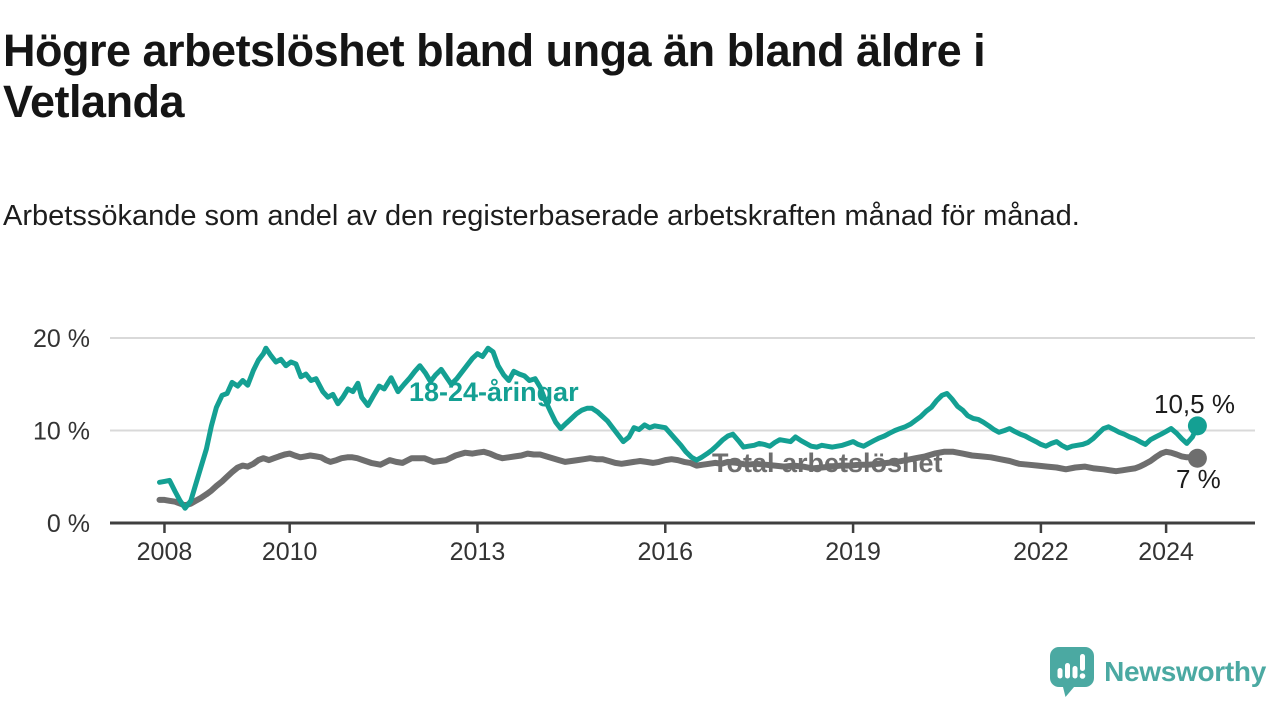 This screenshot has width=1280, height=720. What do you see at coordinates (1041, 552) in the screenshot?
I see `x-tick-label: 2022` at bounding box center [1041, 552].